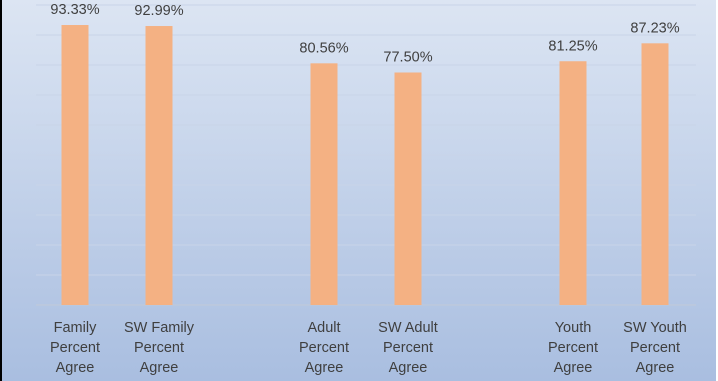 Image resolution: width=718 pixels, height=381 pixels. What do you see at coordinates (158, 11) in the screenshot?
I see `value-label: 92.99%` at bounding box center [158, 11].